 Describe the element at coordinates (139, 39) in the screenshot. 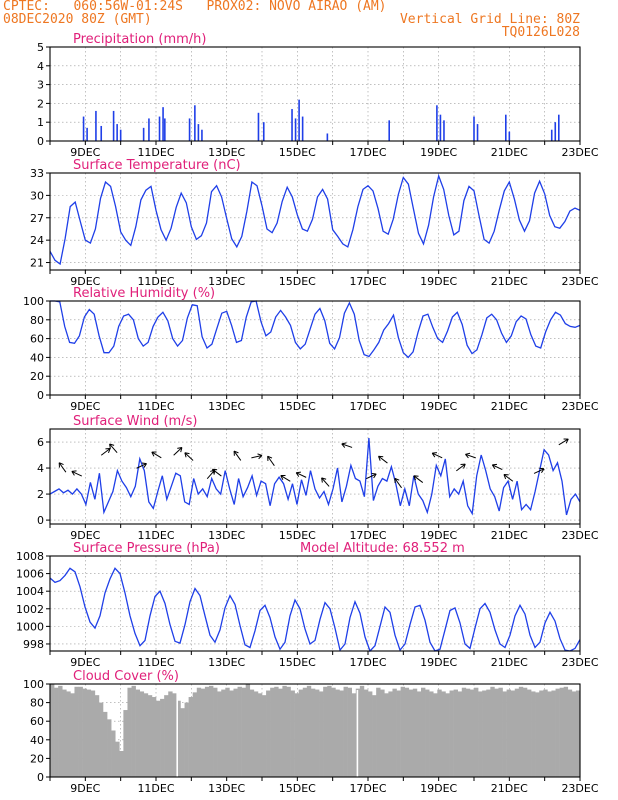

I see `panel-title: Precipitation (mm/h)` at that location.